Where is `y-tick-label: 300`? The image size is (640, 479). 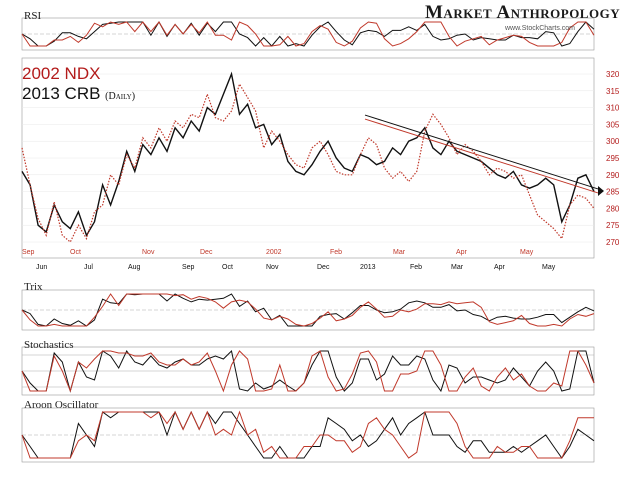
y-tick-label: 300 is located at coordinates (613, 141).